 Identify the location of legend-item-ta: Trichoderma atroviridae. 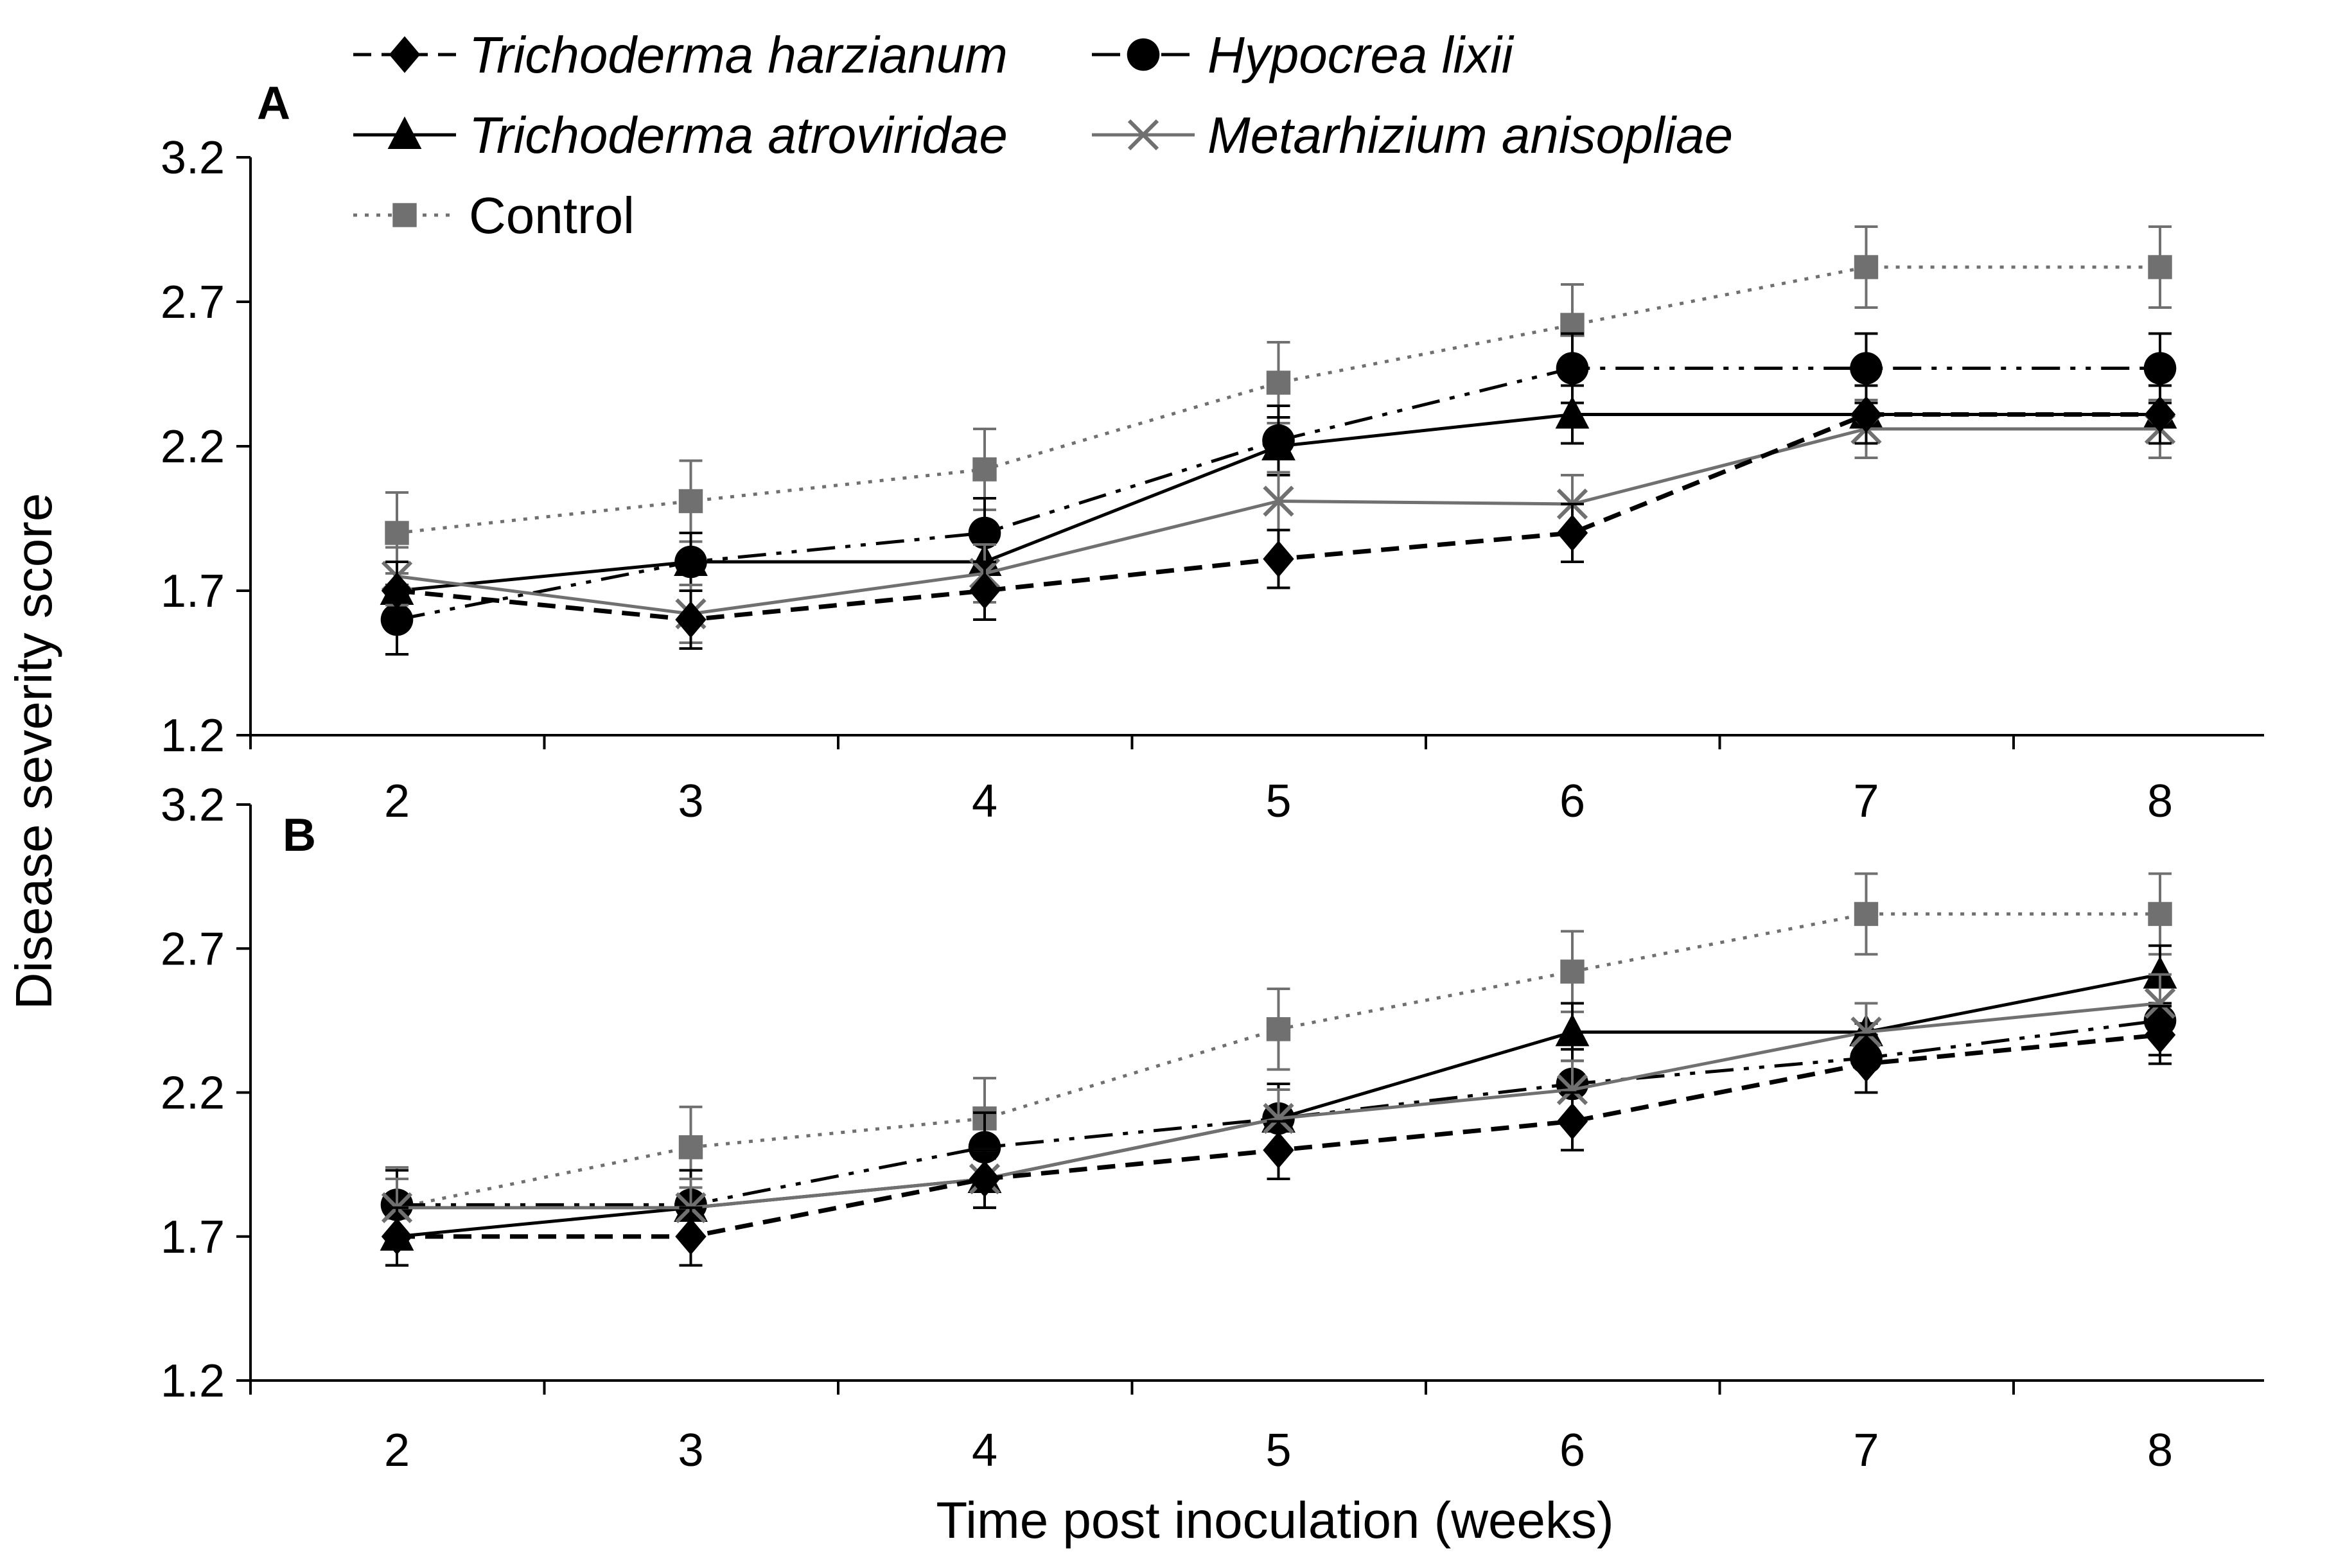
(680, 135).